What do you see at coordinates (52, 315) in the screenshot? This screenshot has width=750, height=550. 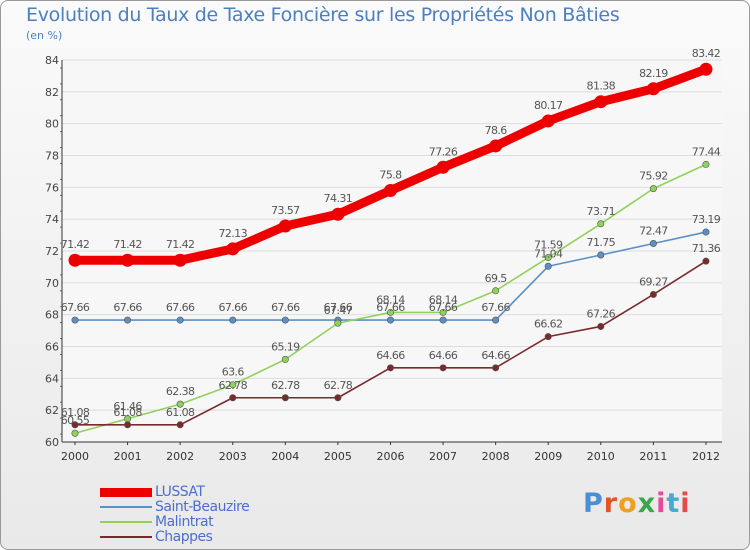 I see `y-tick-label: 68` at bounding box center [52, 315].